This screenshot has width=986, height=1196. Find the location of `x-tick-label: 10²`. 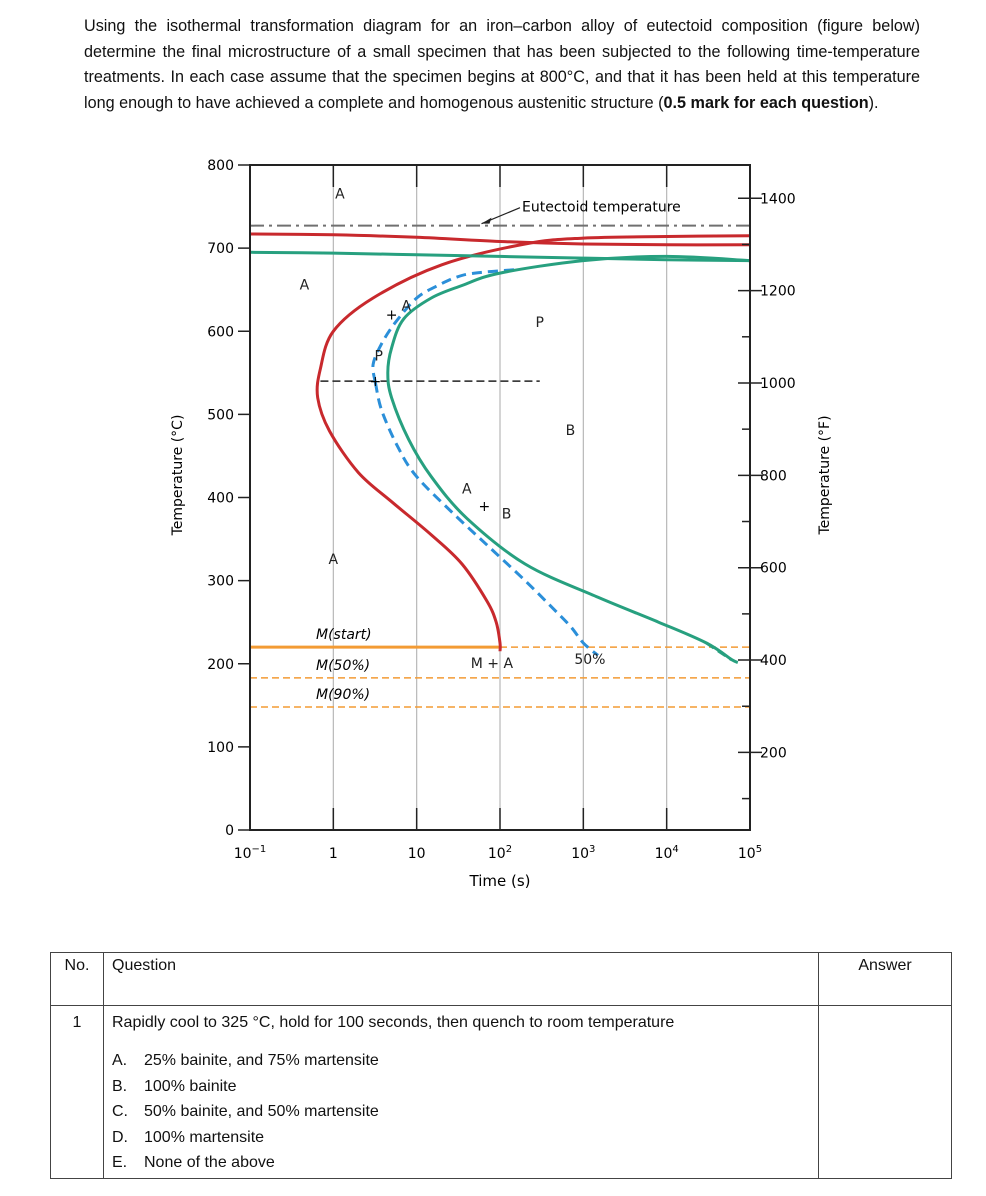

x-tick-label: 10² is located at coordinates (500, 853).